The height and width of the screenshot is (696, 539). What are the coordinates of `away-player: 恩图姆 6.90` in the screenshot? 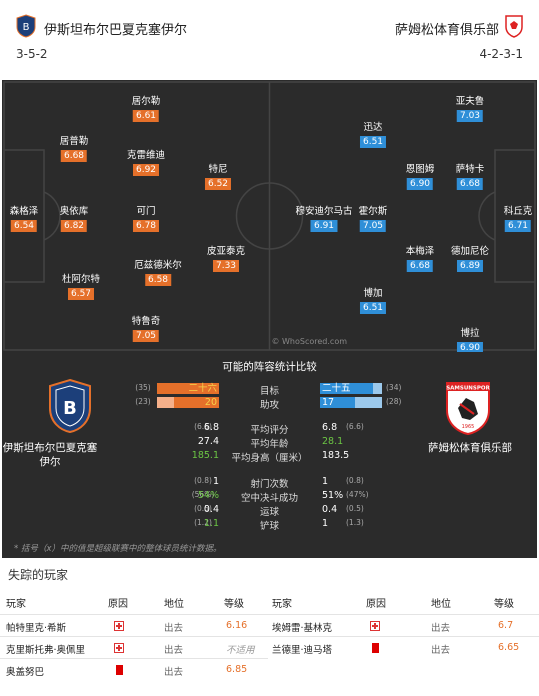 It's located at (420, 177).